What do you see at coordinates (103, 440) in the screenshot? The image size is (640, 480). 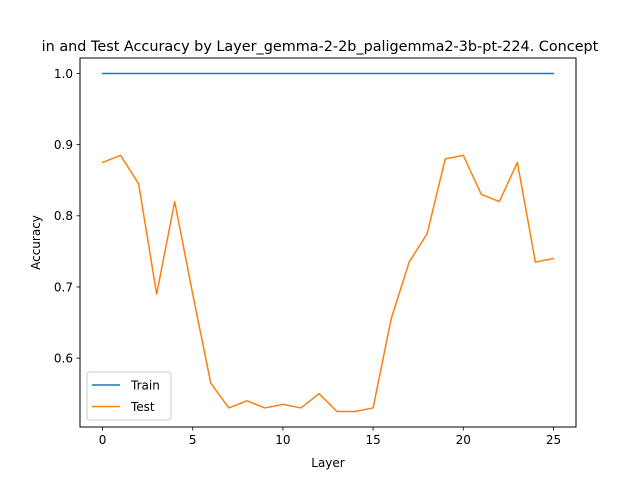 I see `x-tick-label: 0` at bounding box center [103, 440].